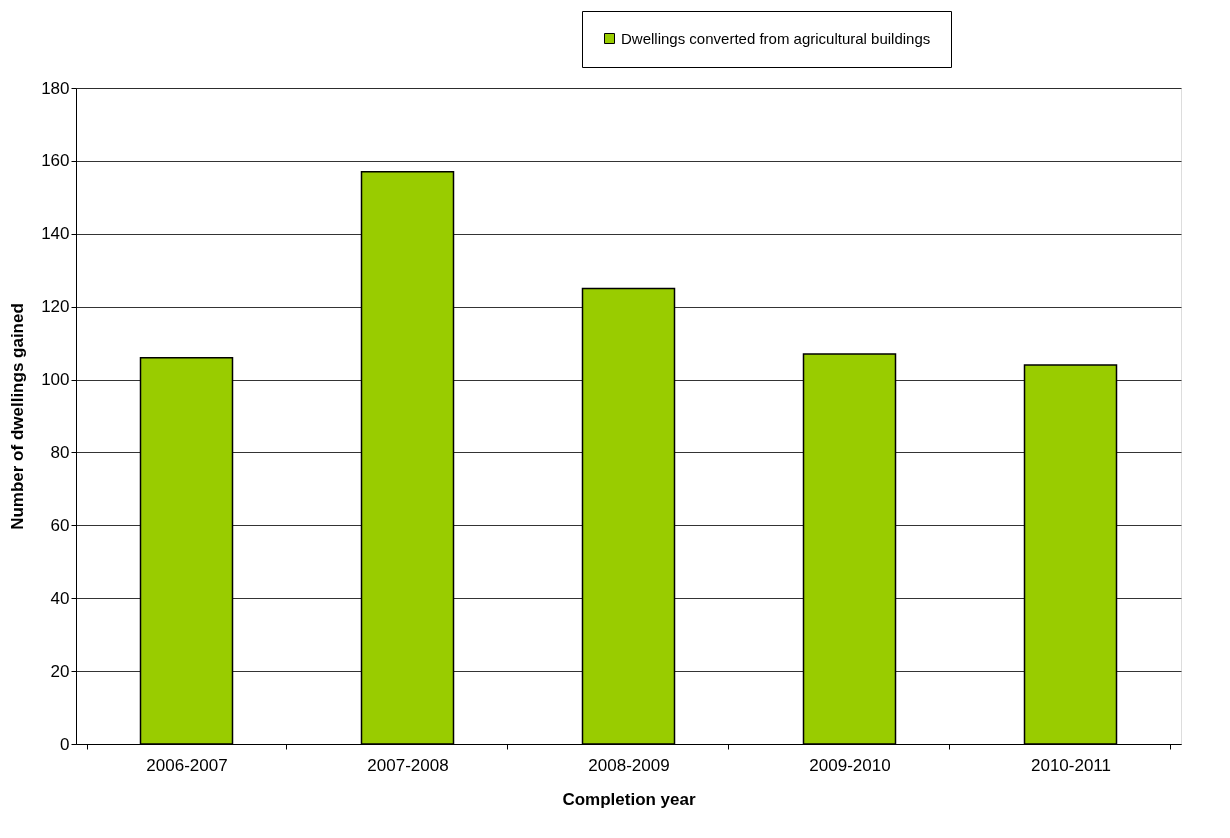 The image size is (1230, 838). I want to click on x-tick-label: 2008-2009, so click(629, 765).